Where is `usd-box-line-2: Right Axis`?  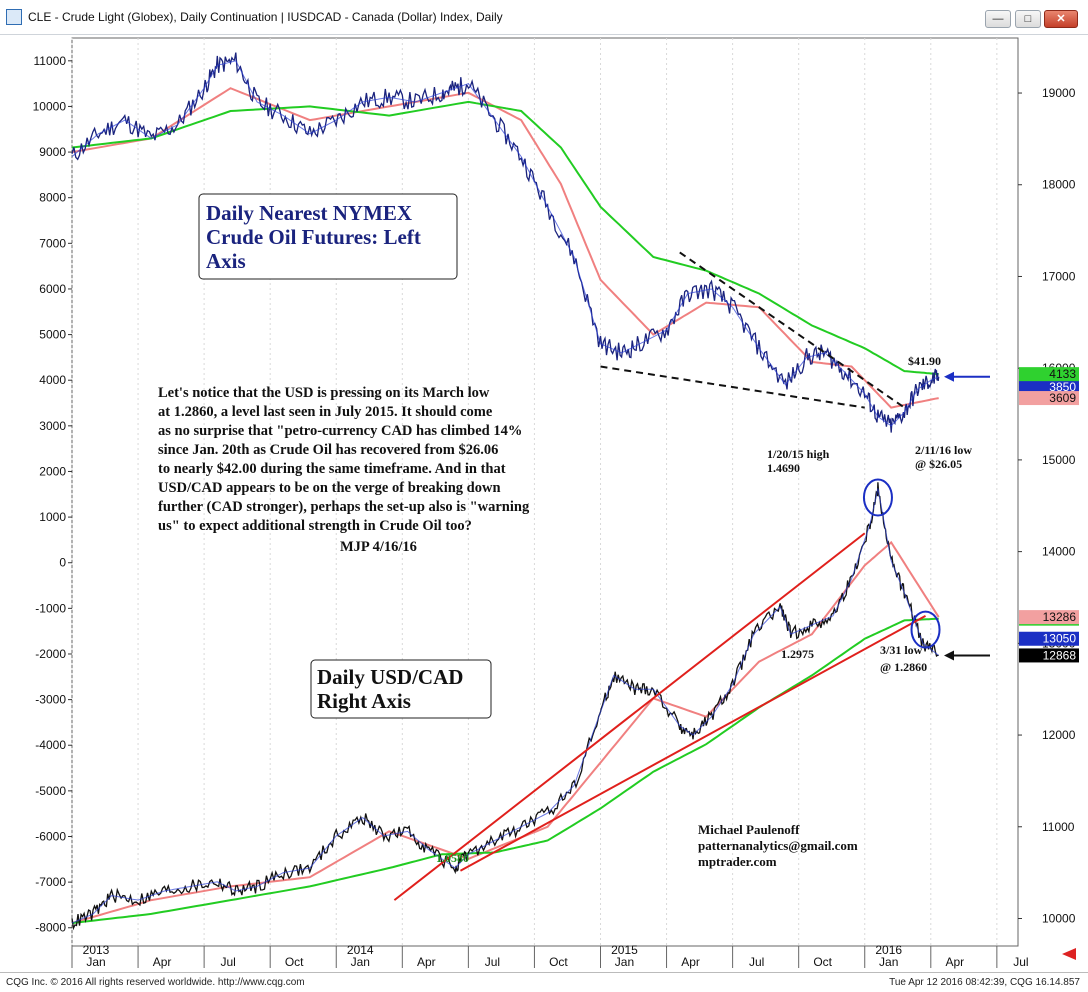 usd-box-line-2: Right Axis is located at coordinates (364, 701).